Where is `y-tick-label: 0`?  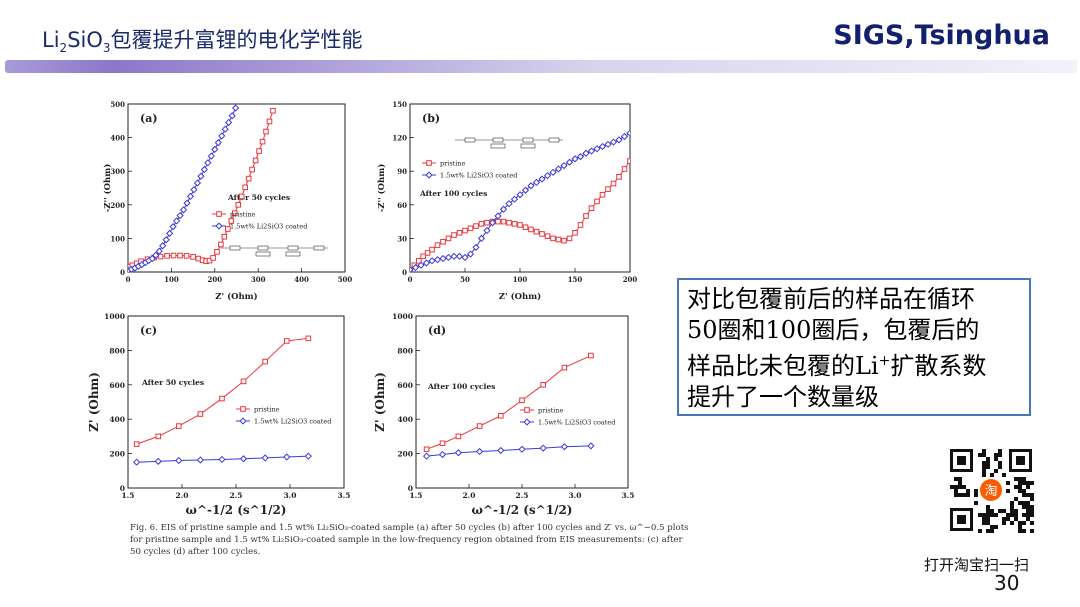
y-tick-label: 0 is located at coordinates (122, 488).